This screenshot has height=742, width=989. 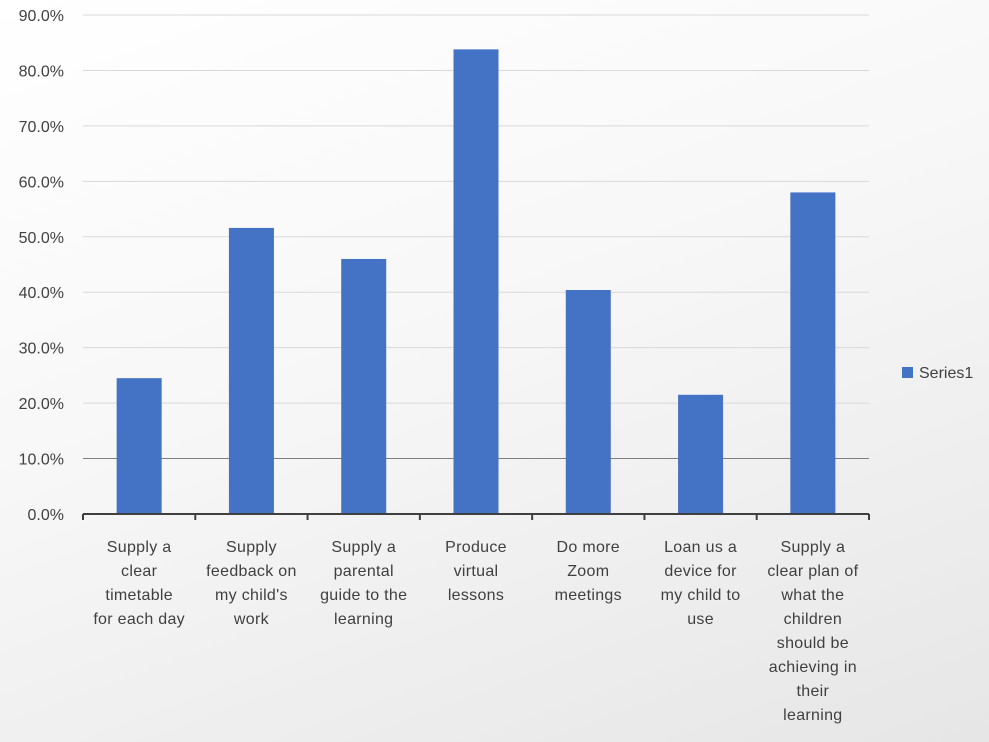 What do you see at coordinates (41, 127) in the screenshot?
I see `y-tick-label: 70.0%` at bounding box center [41, 127].